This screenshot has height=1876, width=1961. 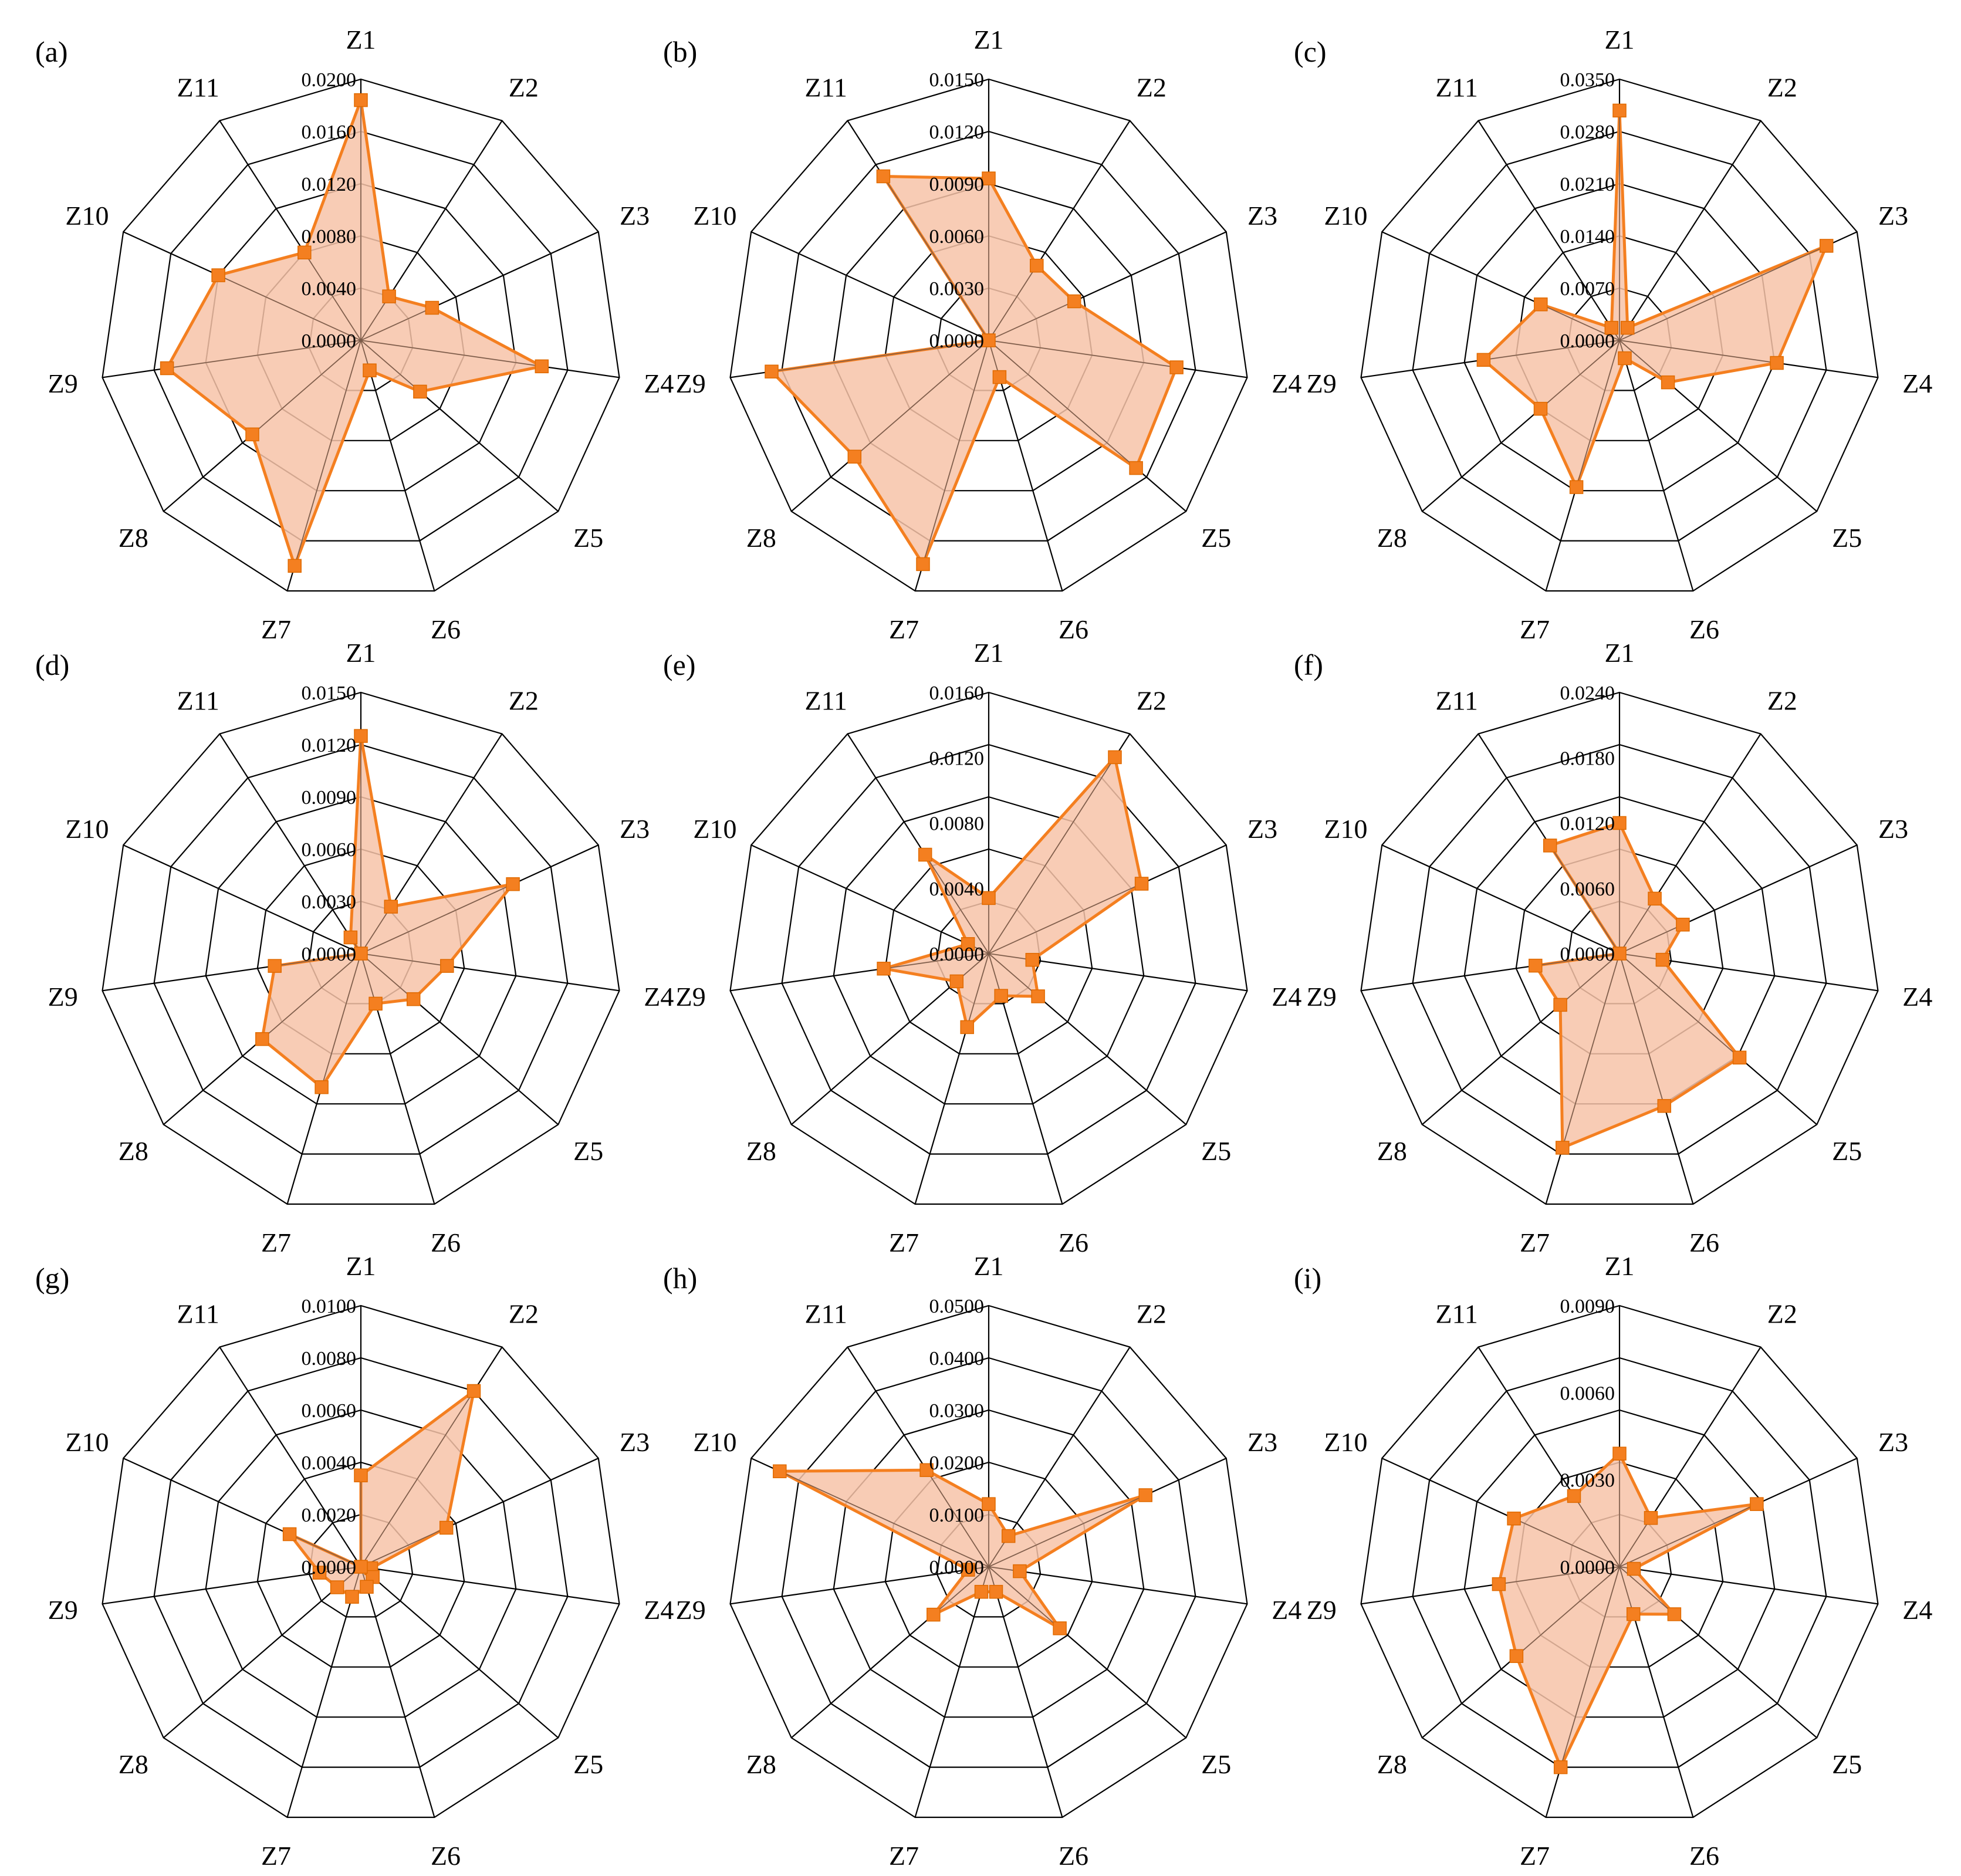 What do you see at coordinates (957, 289) in the screenshot?
I see `tick-label: 0.0030` at bounding box center [957, 289].